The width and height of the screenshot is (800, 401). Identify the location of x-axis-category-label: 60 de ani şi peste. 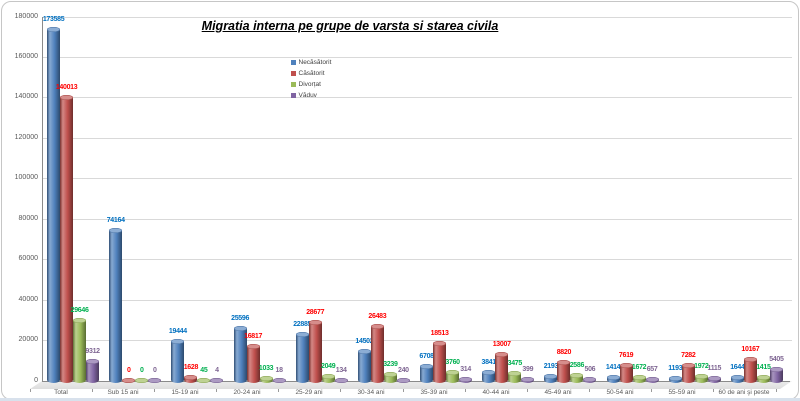
(744, 392).